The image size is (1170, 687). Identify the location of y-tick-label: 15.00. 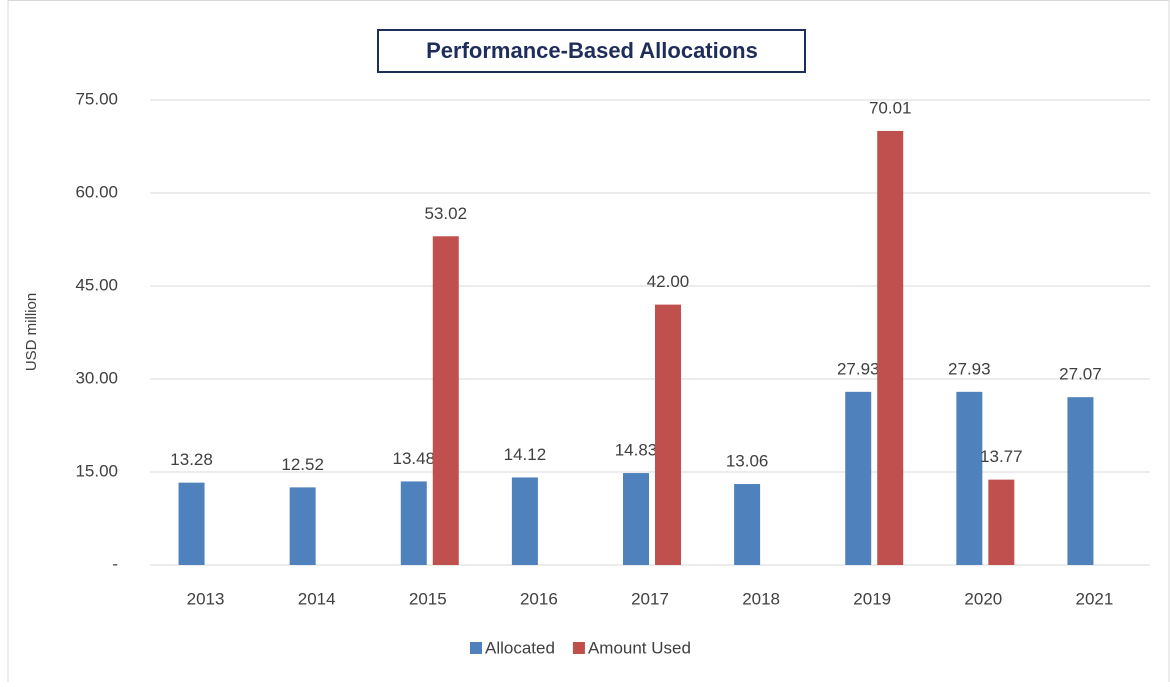
(96, 470).